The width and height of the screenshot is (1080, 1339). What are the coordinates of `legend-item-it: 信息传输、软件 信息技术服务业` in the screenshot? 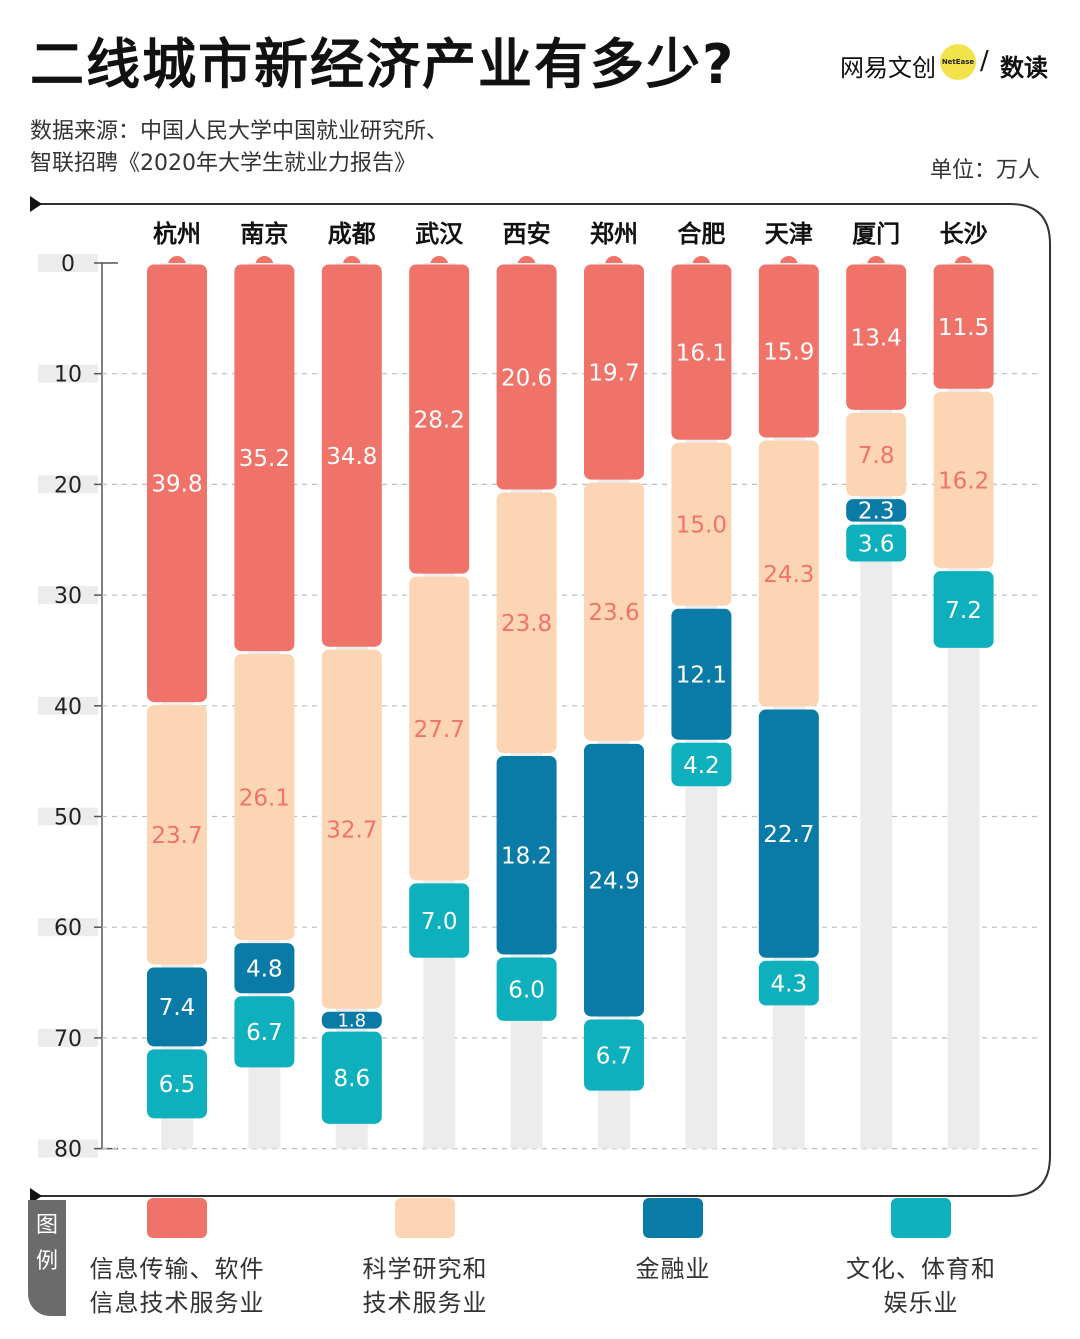 It's located at (177, 1259).